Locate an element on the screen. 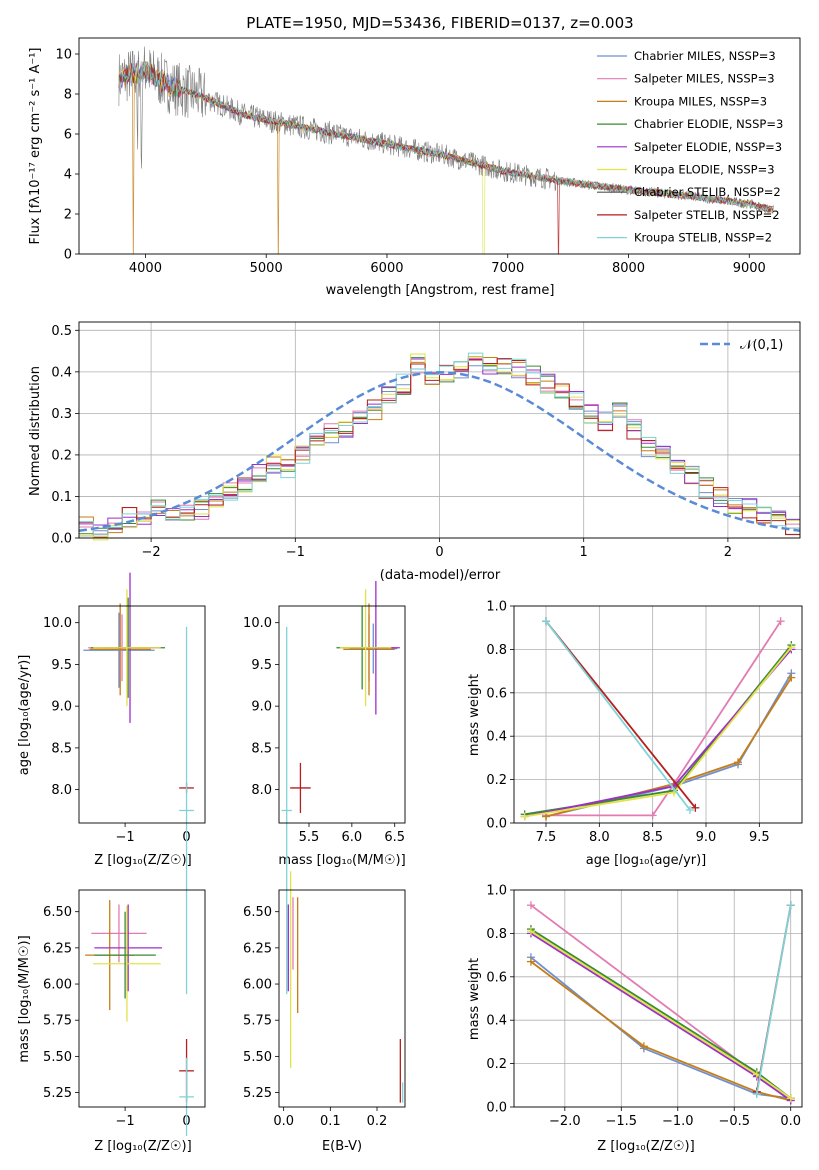 This screenshot has width=819, height=1170. age-mass-xlabel: mass [log₁₀(M/M☉)] is located at coordinates (341, 860).